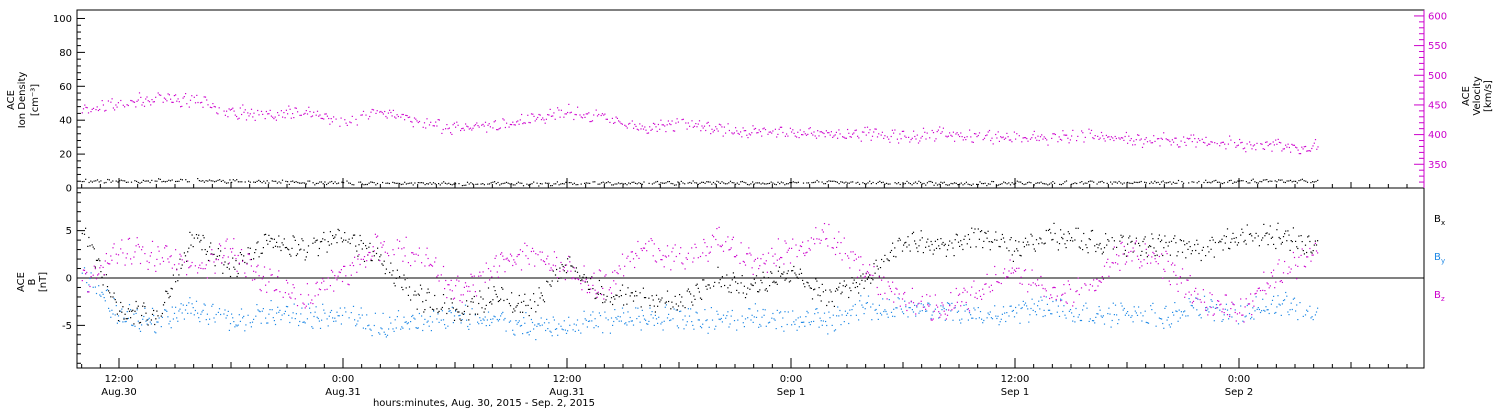 This screenshot has width=1500, height=410. I want to click on bottom-left-tick-label: 5, so click(69, 231).